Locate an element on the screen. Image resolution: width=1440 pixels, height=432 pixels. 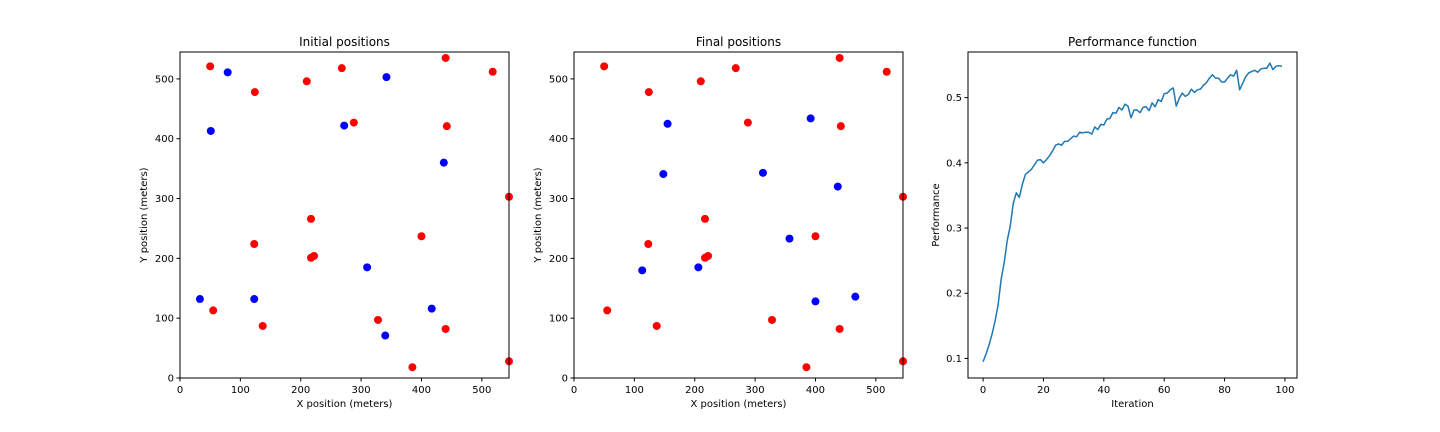
final-positions-x-tick-label: 0 is located at coordinates (574, 390).